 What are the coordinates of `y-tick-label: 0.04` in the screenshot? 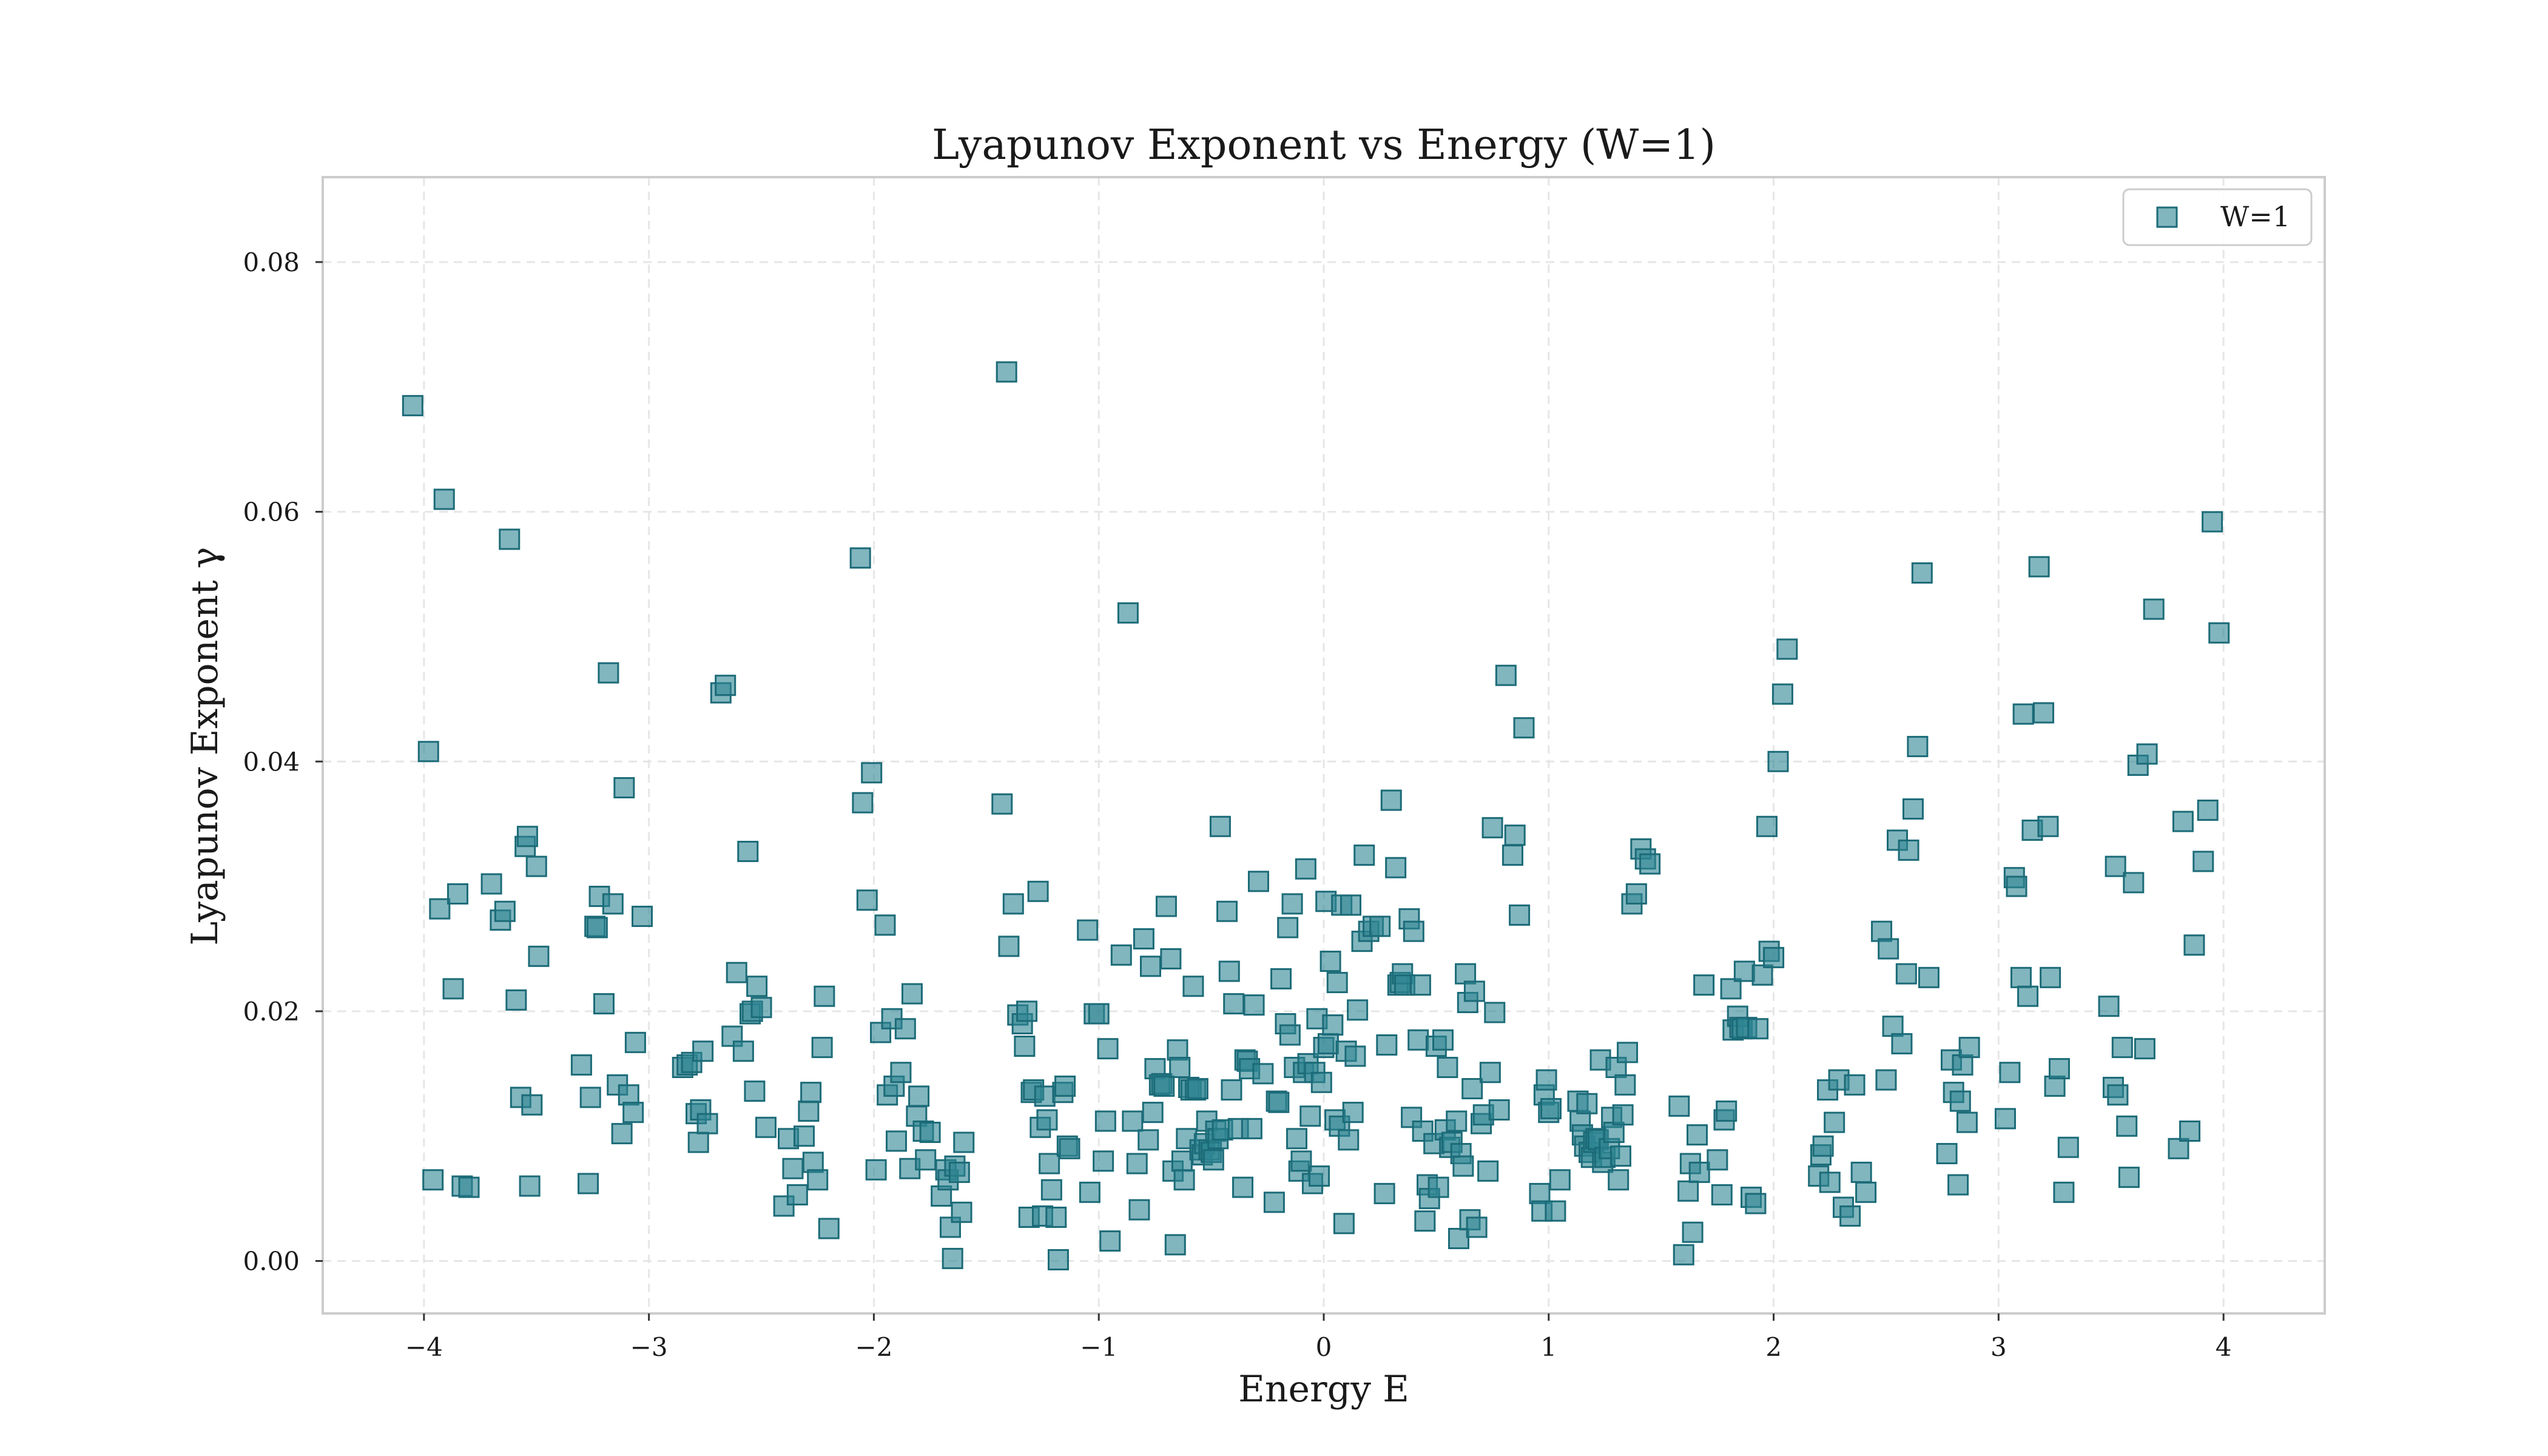 It's located at (271, 762).